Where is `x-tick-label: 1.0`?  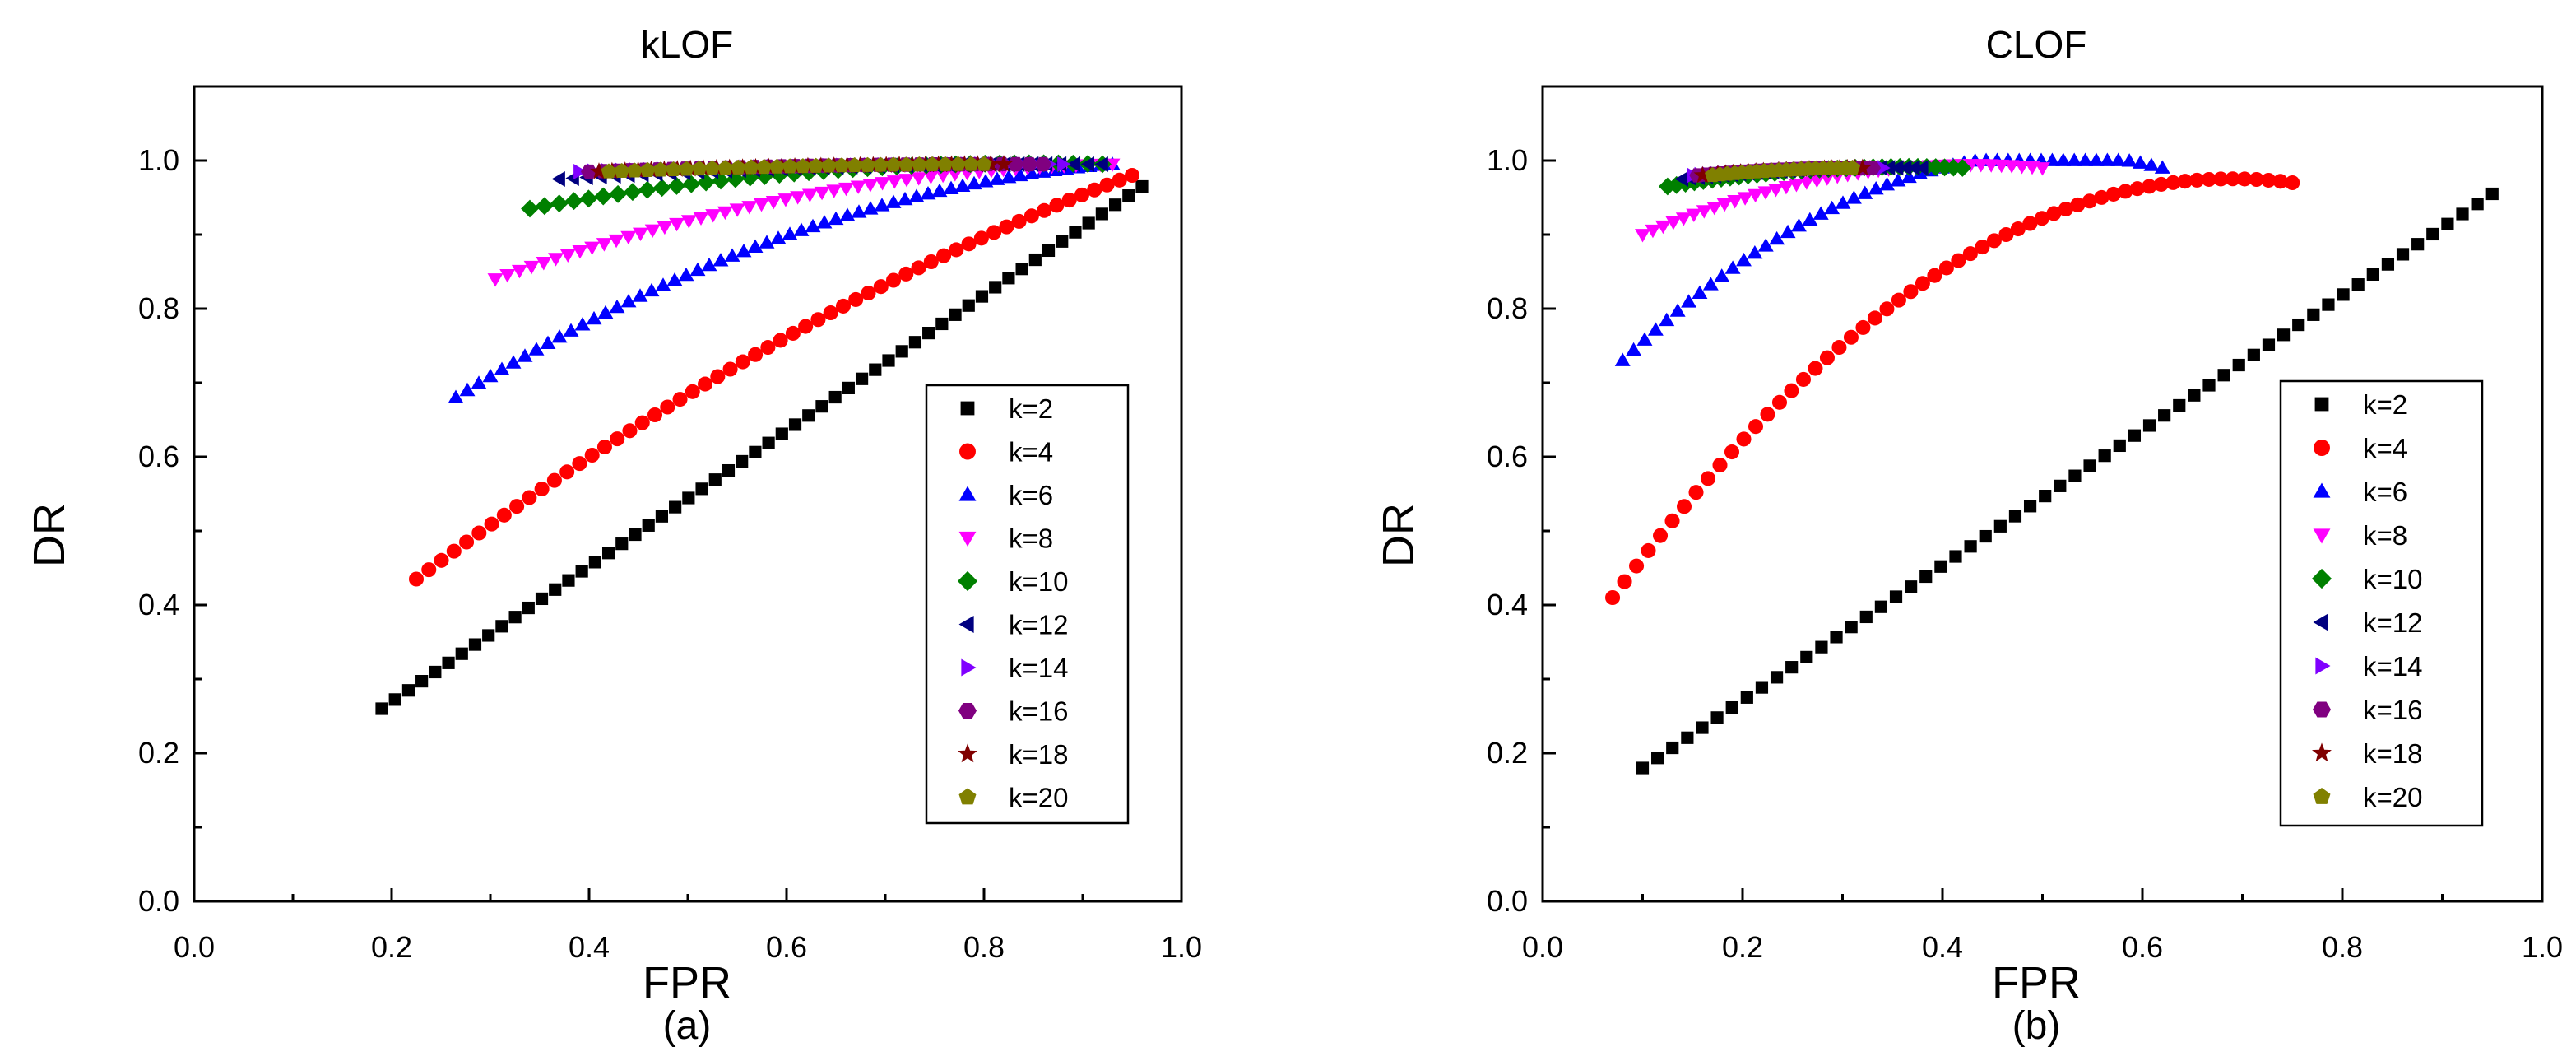 x-tick-label: 1.0 is located at coordinates (2542, 947).